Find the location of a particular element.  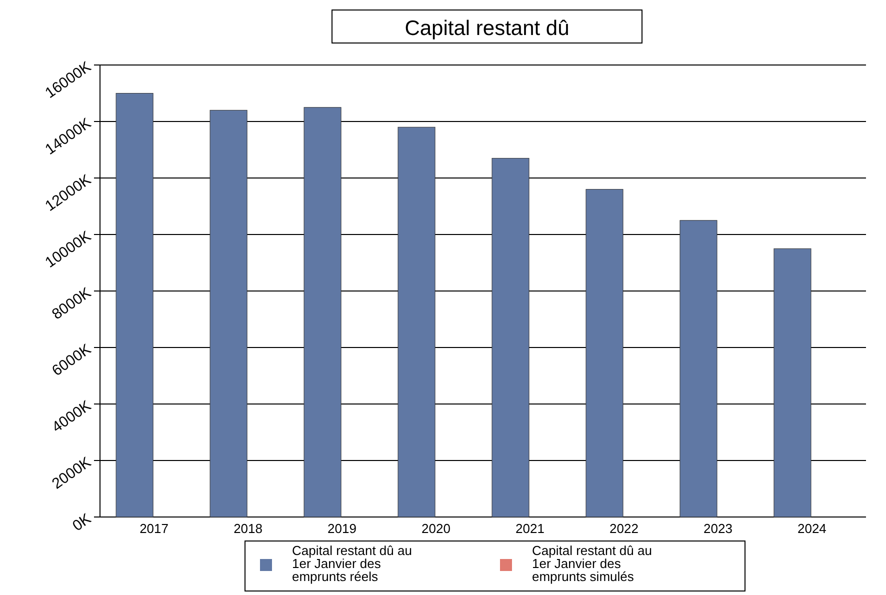

x-tick-label: 2024 is located at coordinates (811, 528).